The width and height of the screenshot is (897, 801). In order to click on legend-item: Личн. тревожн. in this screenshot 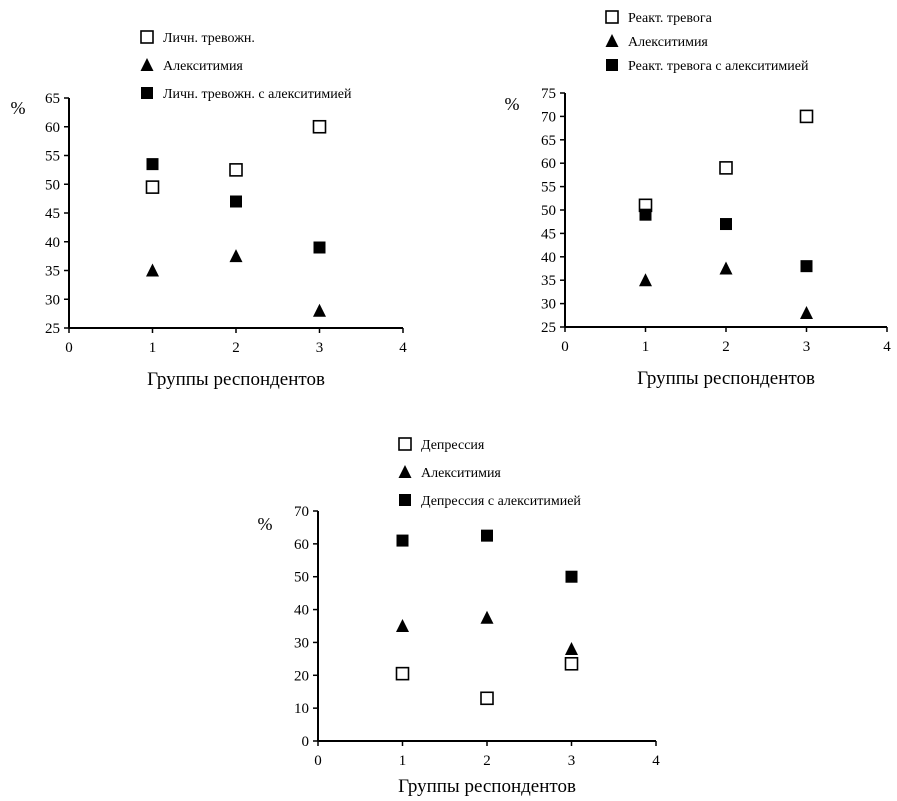, I will do `click(197, 38)`.